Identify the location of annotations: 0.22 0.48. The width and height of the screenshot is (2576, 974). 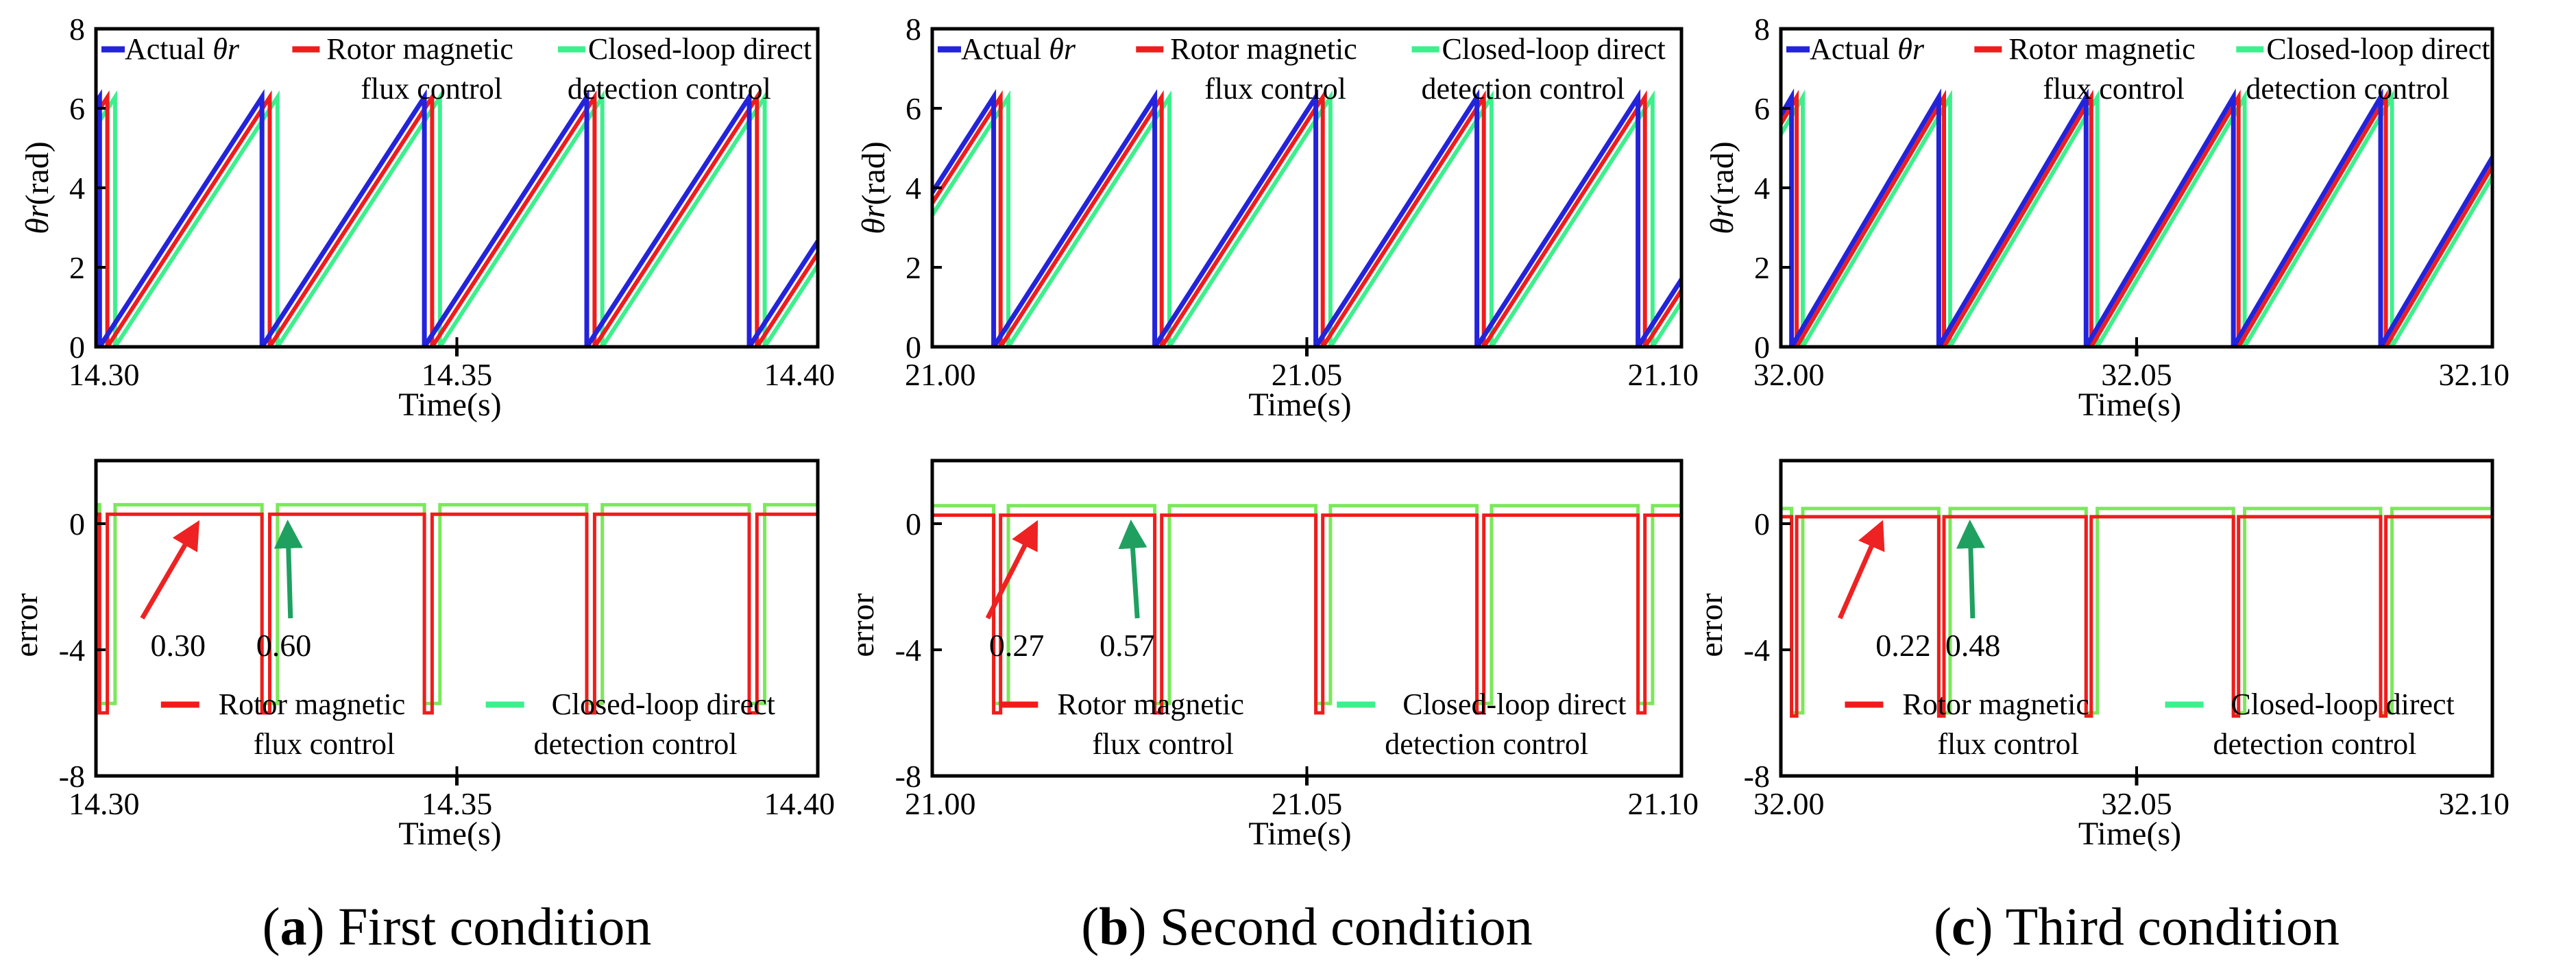
(1919, 591).